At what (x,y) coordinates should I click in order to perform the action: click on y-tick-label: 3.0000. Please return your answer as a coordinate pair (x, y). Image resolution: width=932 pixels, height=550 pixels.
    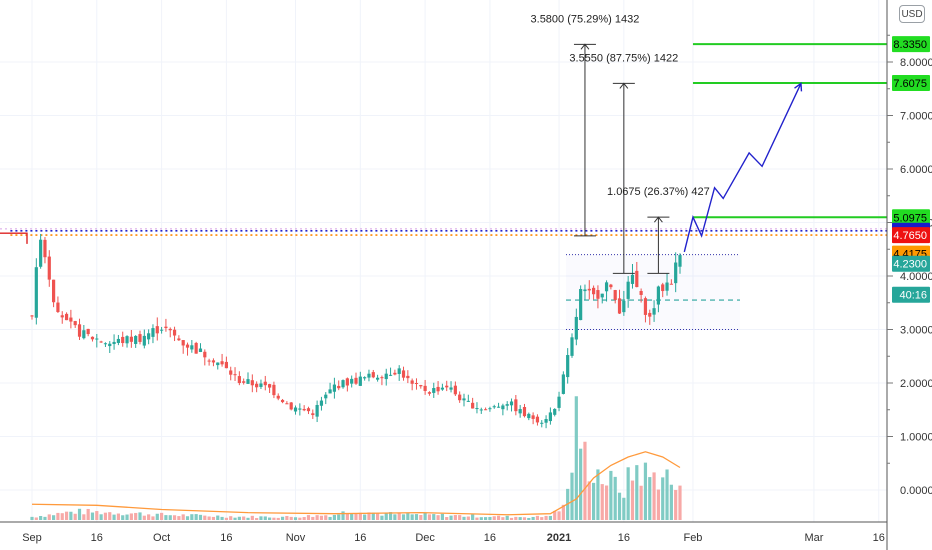
    Looking at the image, I should click on (916, 331).